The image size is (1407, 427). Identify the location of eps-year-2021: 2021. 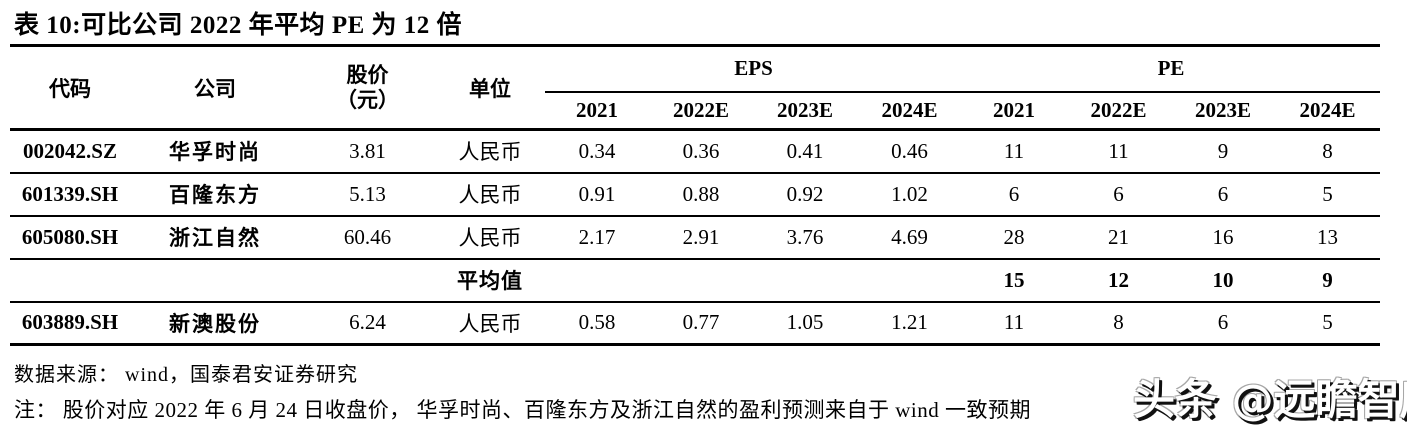
(597, 111).